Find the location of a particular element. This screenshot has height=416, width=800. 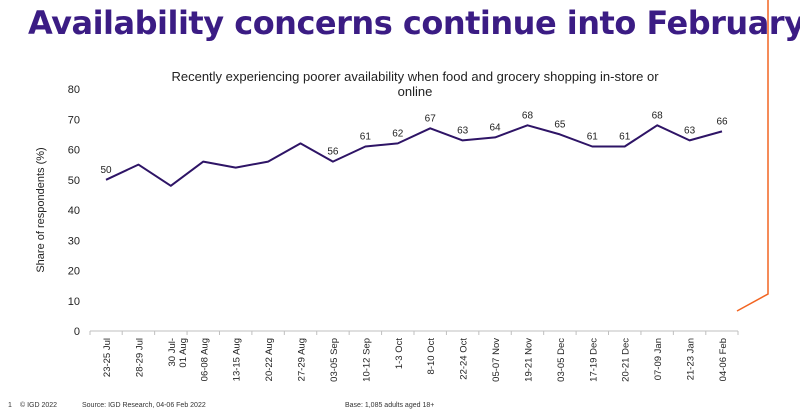

x-tick-label: 04-06 Feb is located at coordinates (723, 359).